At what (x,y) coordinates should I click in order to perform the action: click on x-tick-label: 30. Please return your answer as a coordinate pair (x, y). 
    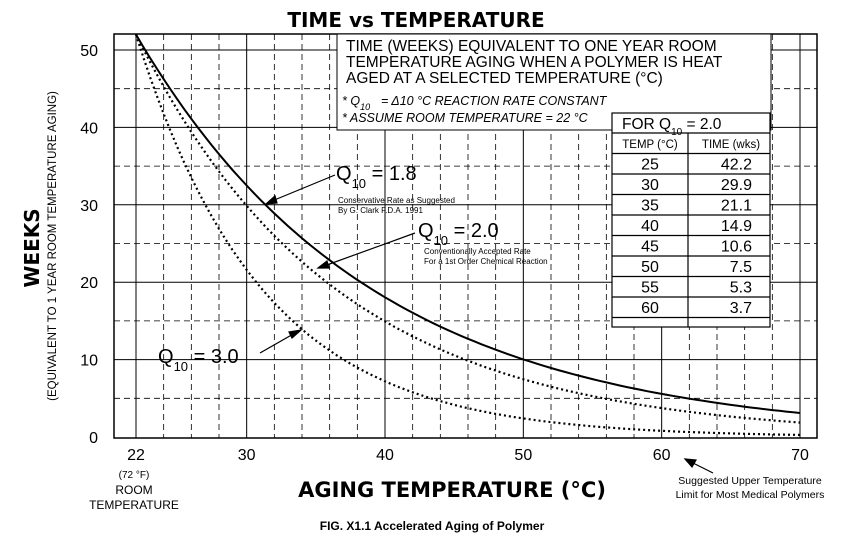
    Looking at the image, I should click on (247, 455).